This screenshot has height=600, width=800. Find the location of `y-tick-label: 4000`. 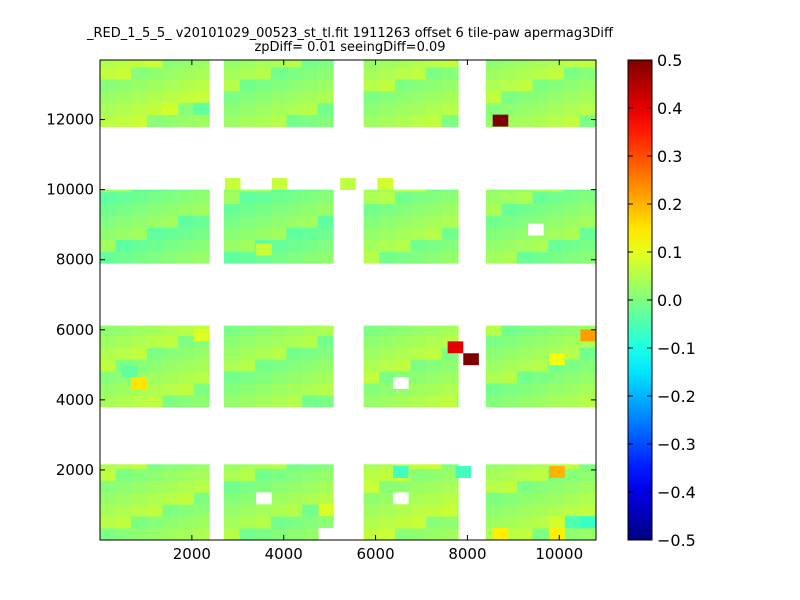

y-tick-label: 4000 is located at coordinates (75, 400).